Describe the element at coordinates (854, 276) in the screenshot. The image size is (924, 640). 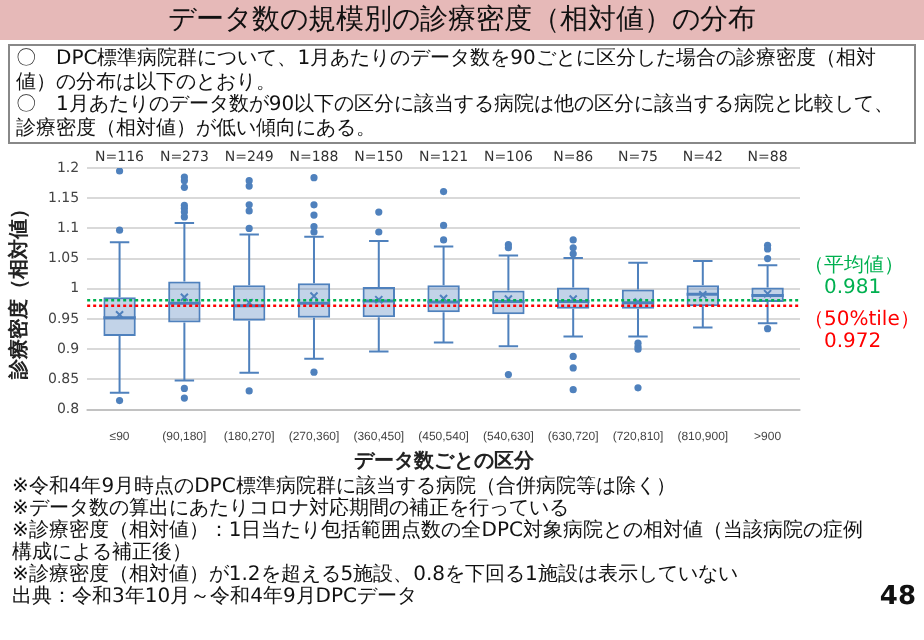
I see `ref-line-label: （平均値）0.981` at that location.